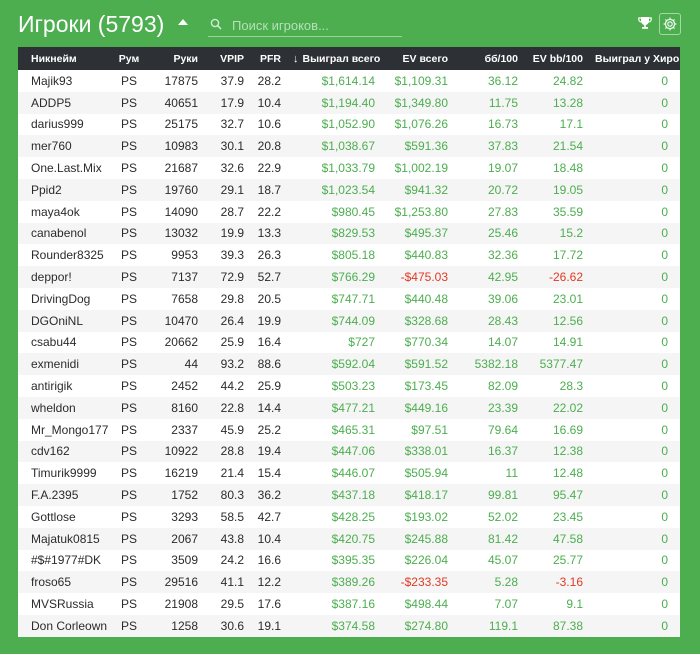 The image size is (700, 654). What do you see at coordinates (51, 582) in the screenshot?
I see `cell-name: froso65` at bounding box center [51, 582].